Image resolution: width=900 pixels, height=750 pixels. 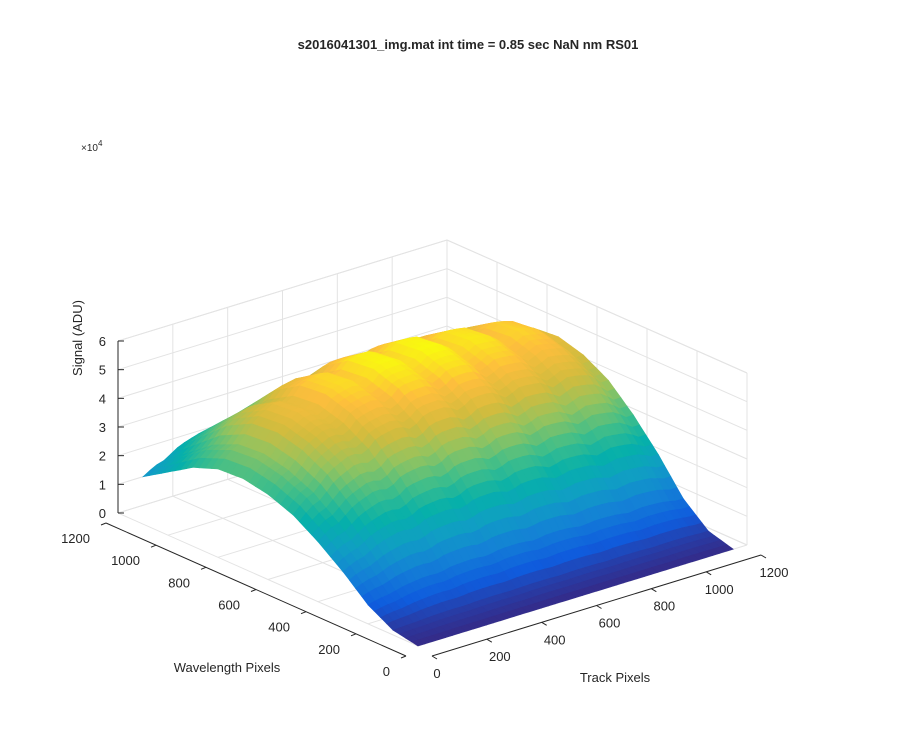 What do you see at coordinates (615, 677) in the screenshot?
I see `x-axis-label: Track Pixels` at bounding box center [615, 677].